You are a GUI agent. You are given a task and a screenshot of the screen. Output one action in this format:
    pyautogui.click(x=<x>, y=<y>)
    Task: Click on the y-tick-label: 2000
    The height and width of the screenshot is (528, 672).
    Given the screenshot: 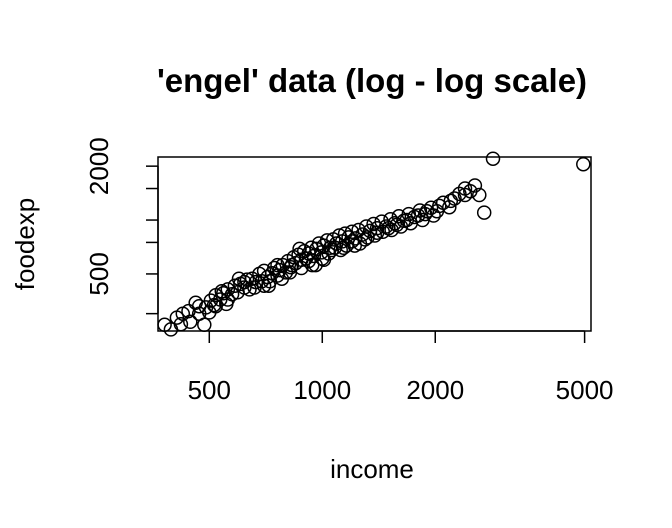 What is the action you would take?
    pyautogui.click(x=99, y=166)
    